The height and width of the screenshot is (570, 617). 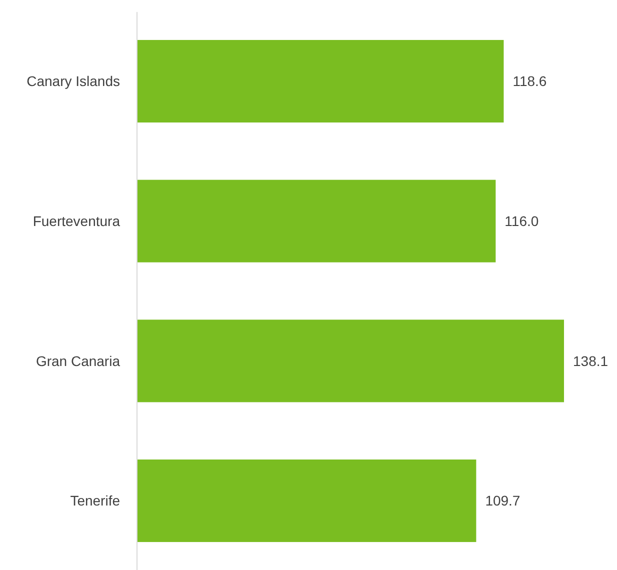 What do you see at coordinates (78, 360) in the screenshot?
I see `y-tick-label: Gran Canaria` at bounding box center [78, 360].